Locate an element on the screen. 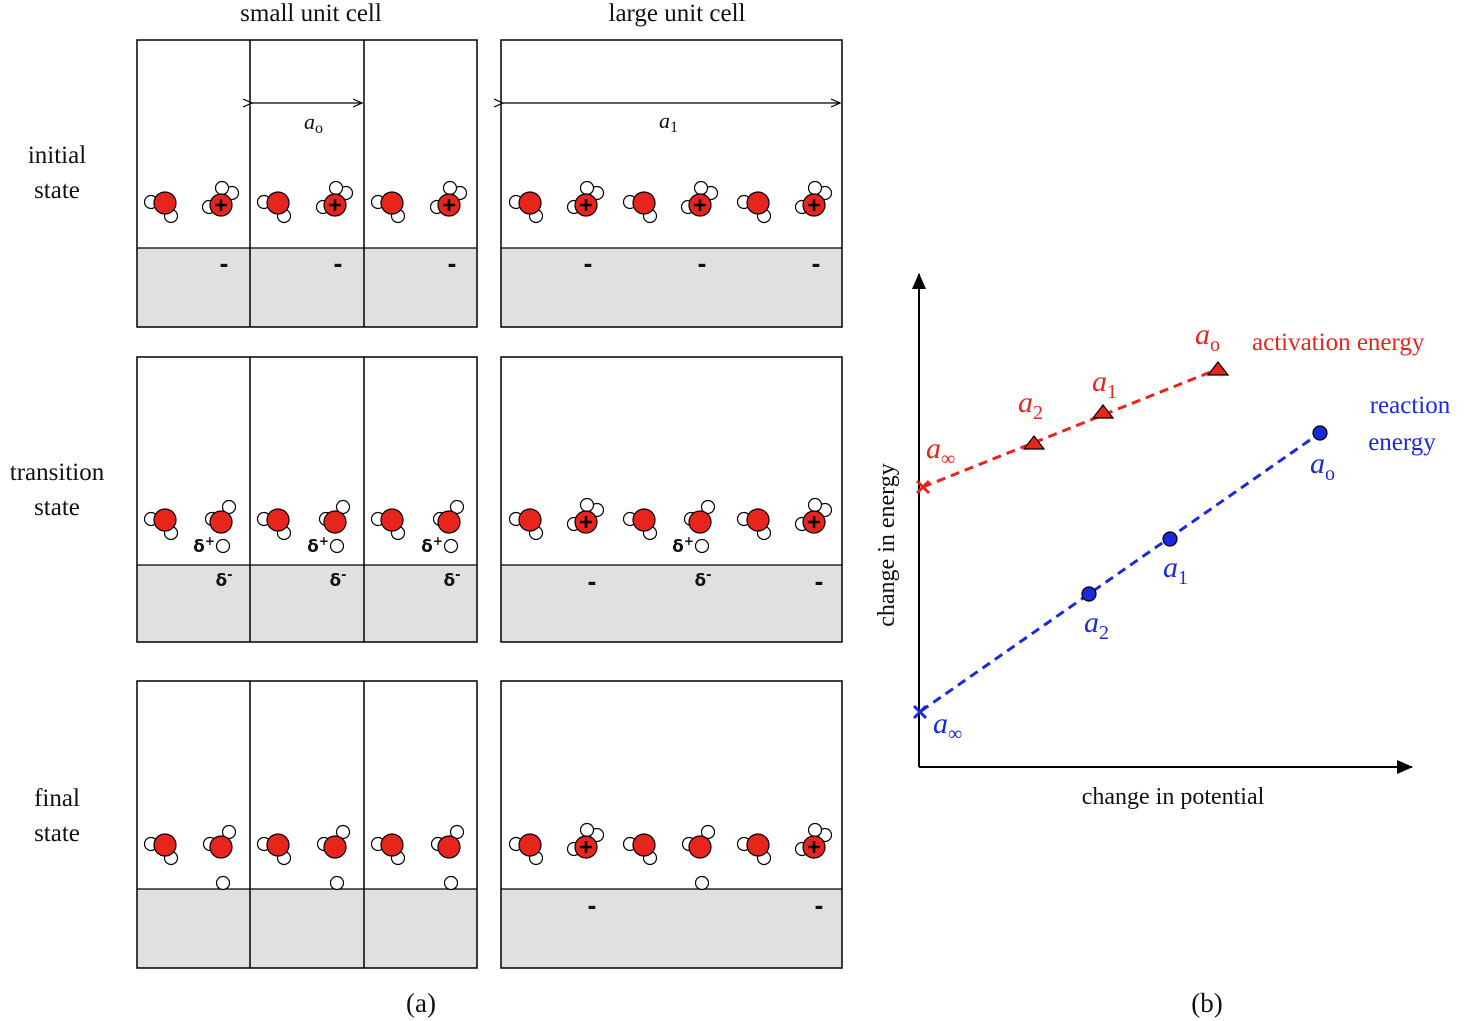 This screenshot has width=1466, height=1021. activation-label-ainf: a∞ is located at coordinates (940, 451).